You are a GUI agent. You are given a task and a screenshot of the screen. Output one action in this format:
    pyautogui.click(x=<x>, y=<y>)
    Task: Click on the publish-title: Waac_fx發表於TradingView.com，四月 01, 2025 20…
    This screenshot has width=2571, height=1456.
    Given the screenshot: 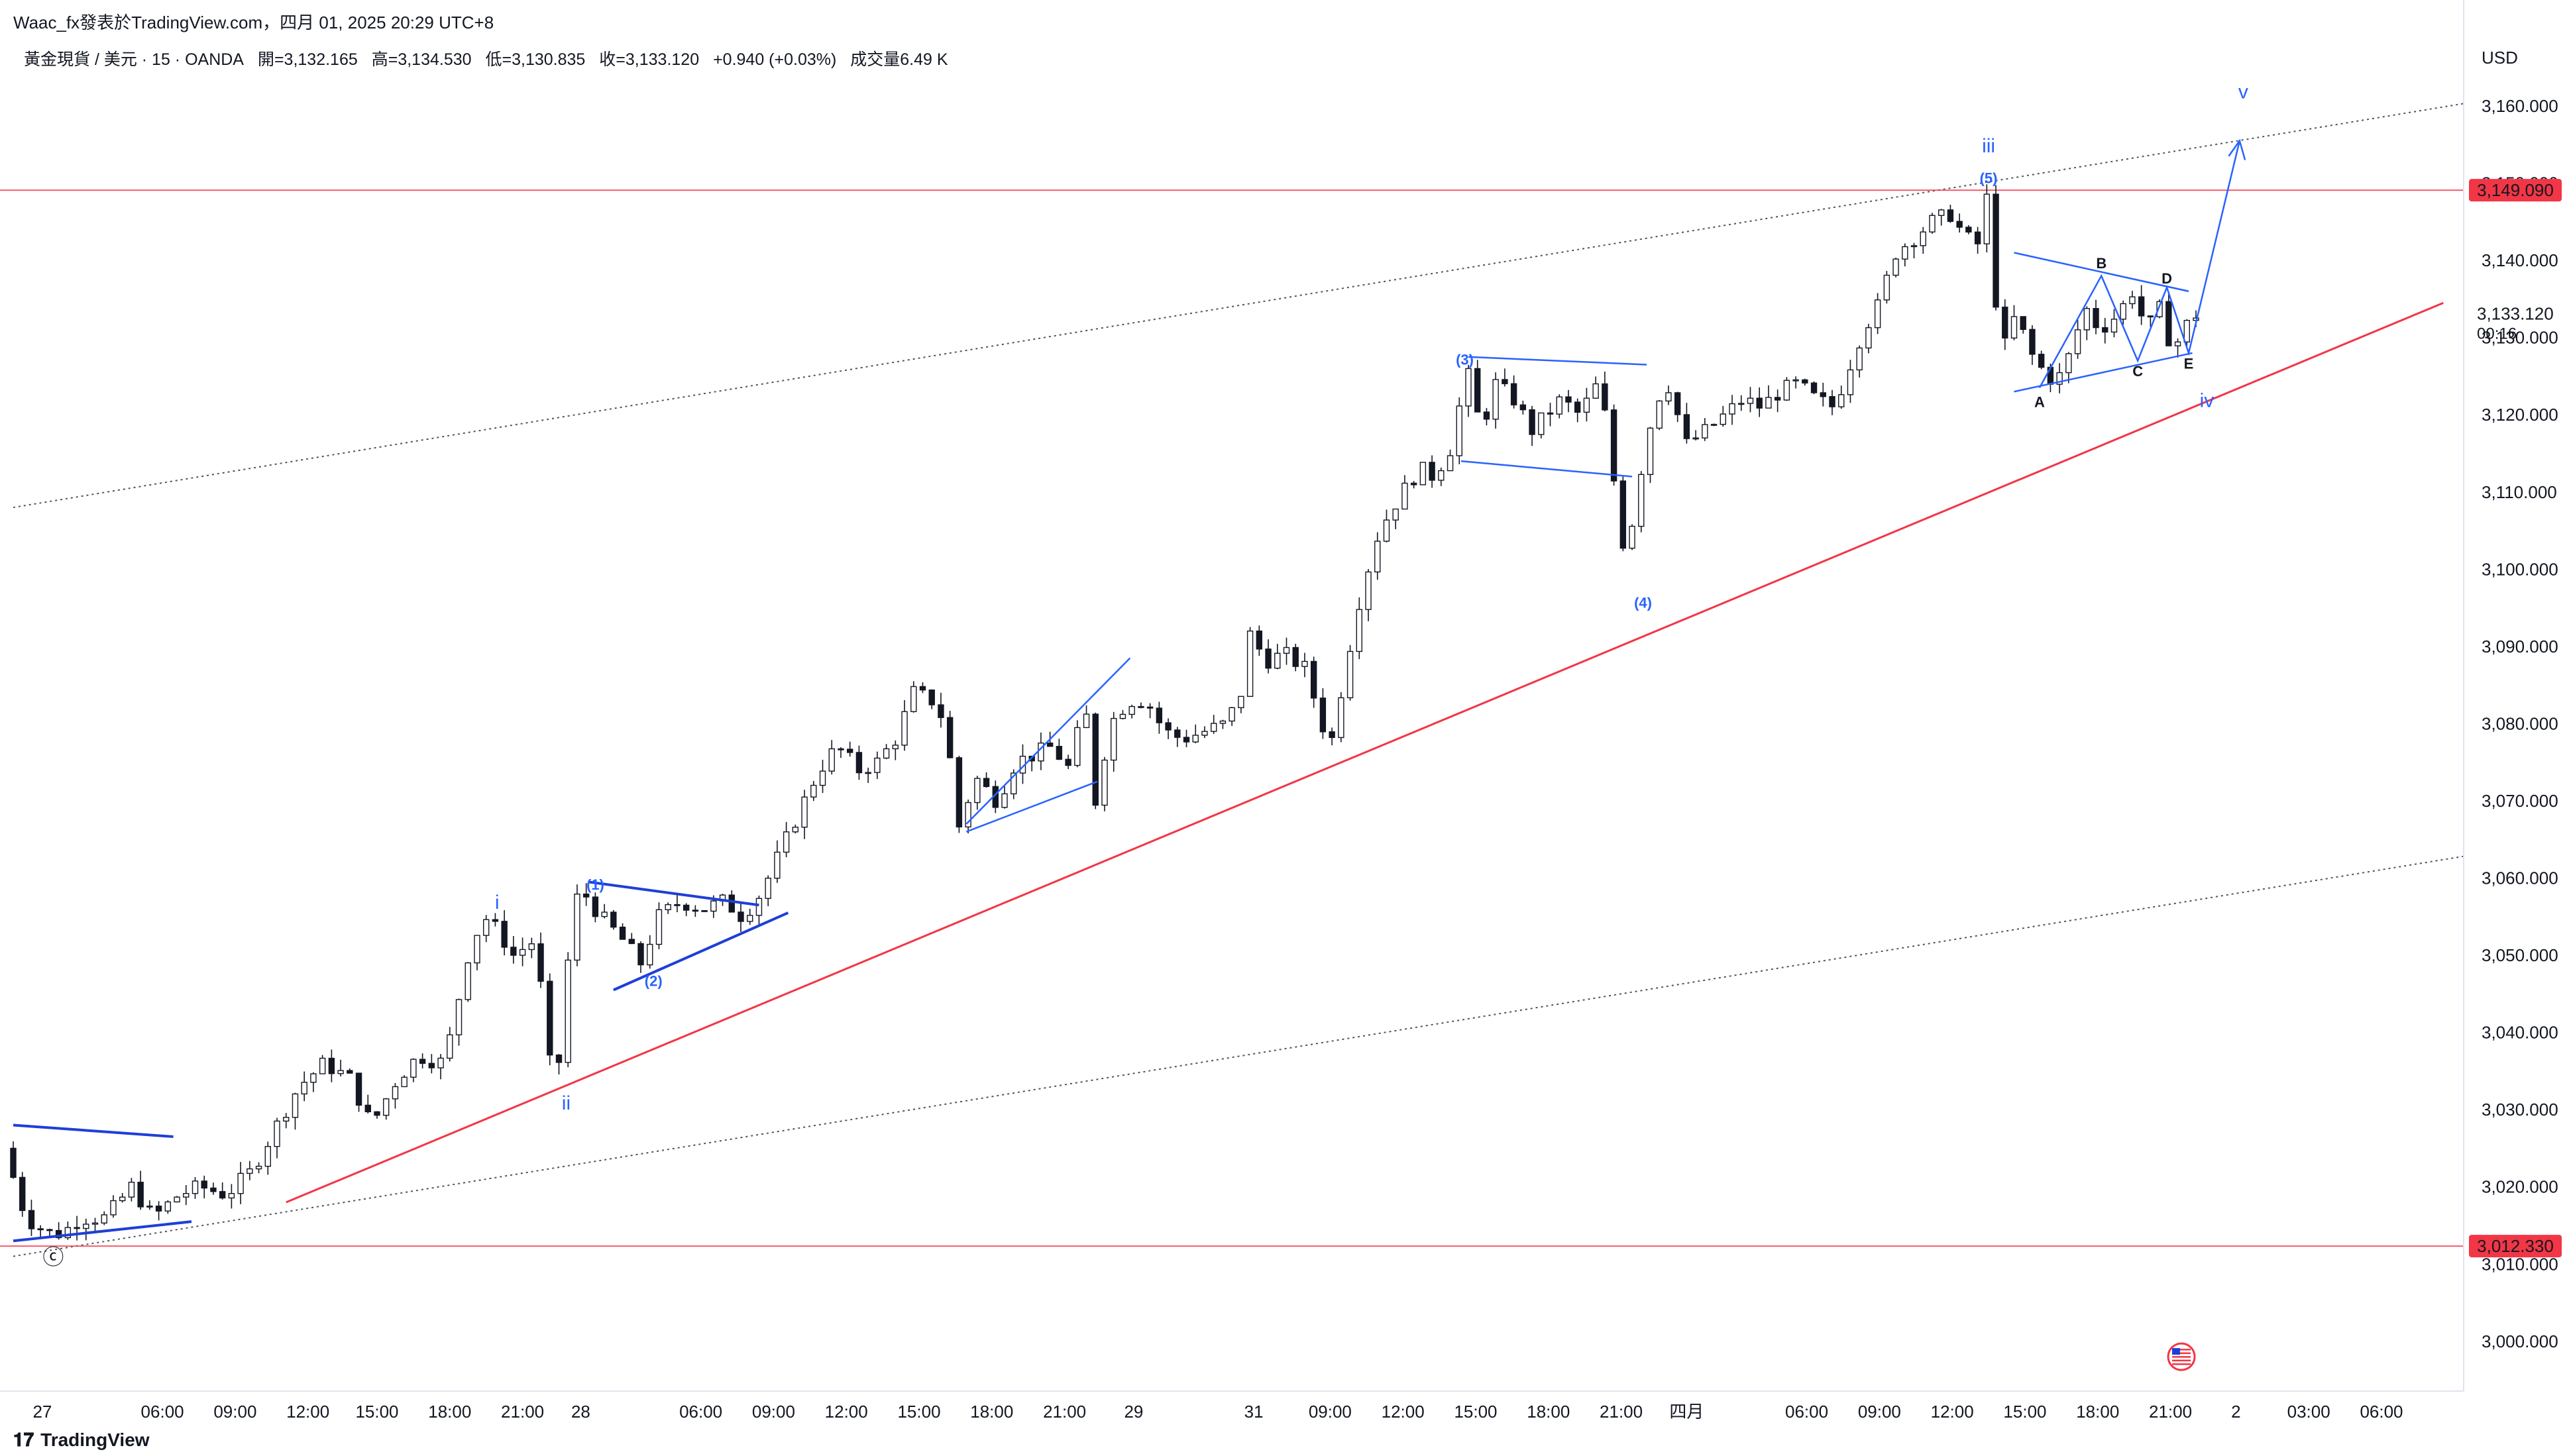 What is the action you would take?
    pyautogui.click(x=253, y=22)
    